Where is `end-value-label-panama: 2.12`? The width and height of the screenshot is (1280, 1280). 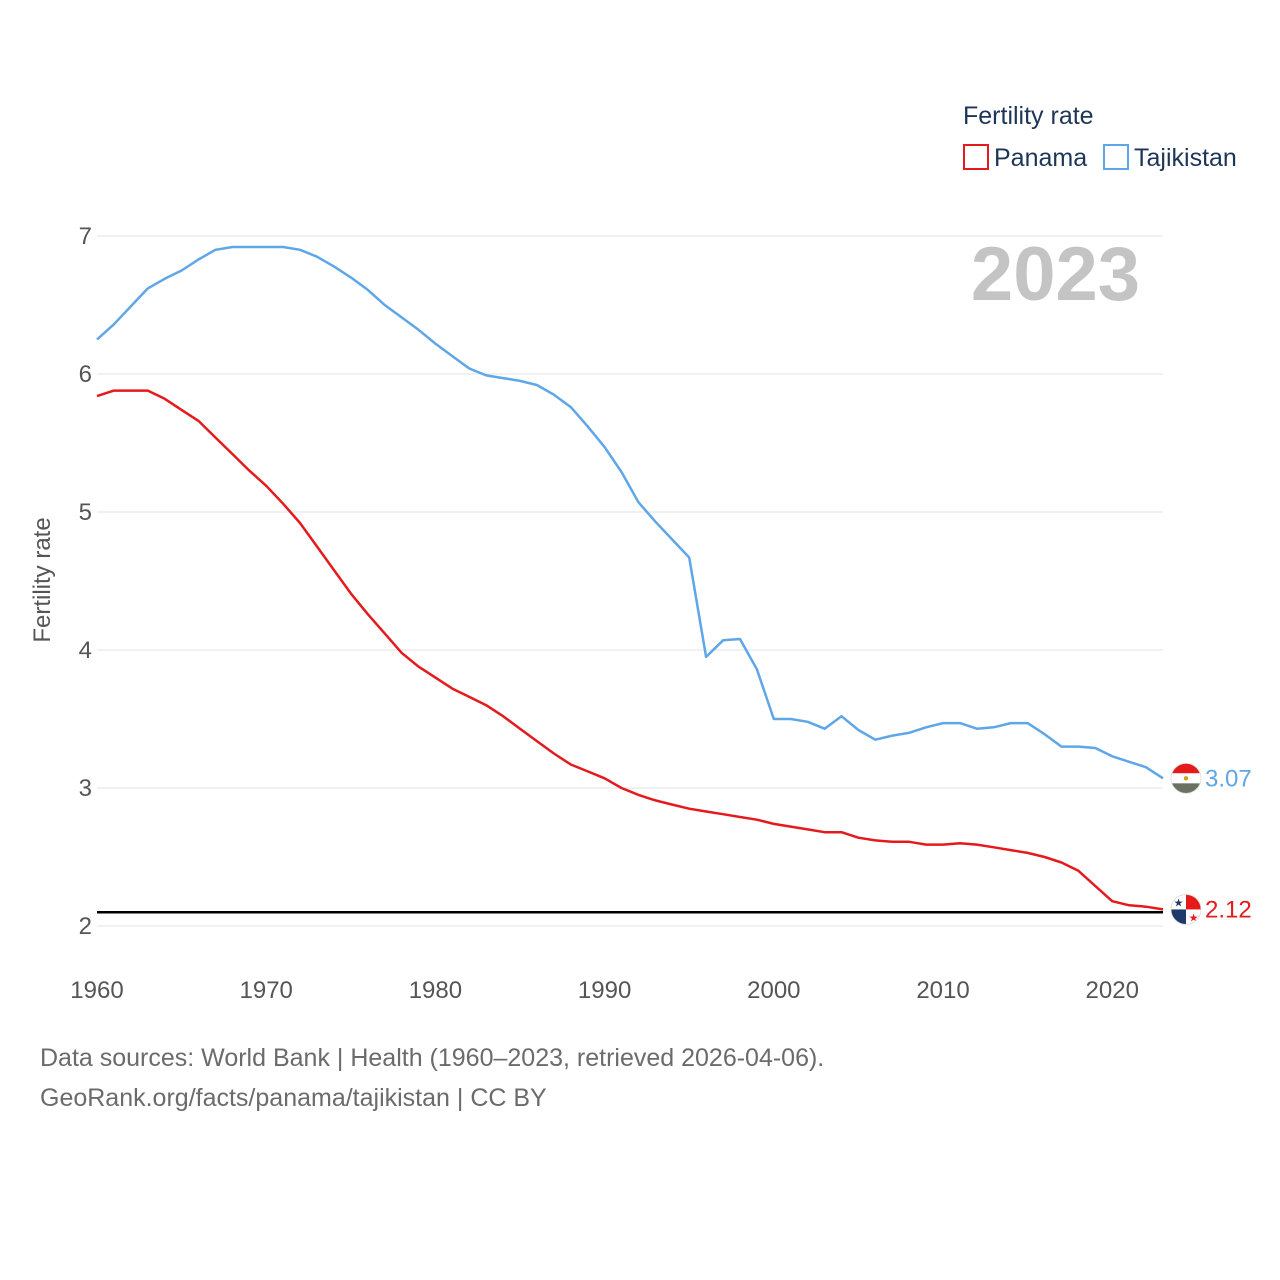
end-value-label-panama: 2.12 is located at coordinates (1228, 909).